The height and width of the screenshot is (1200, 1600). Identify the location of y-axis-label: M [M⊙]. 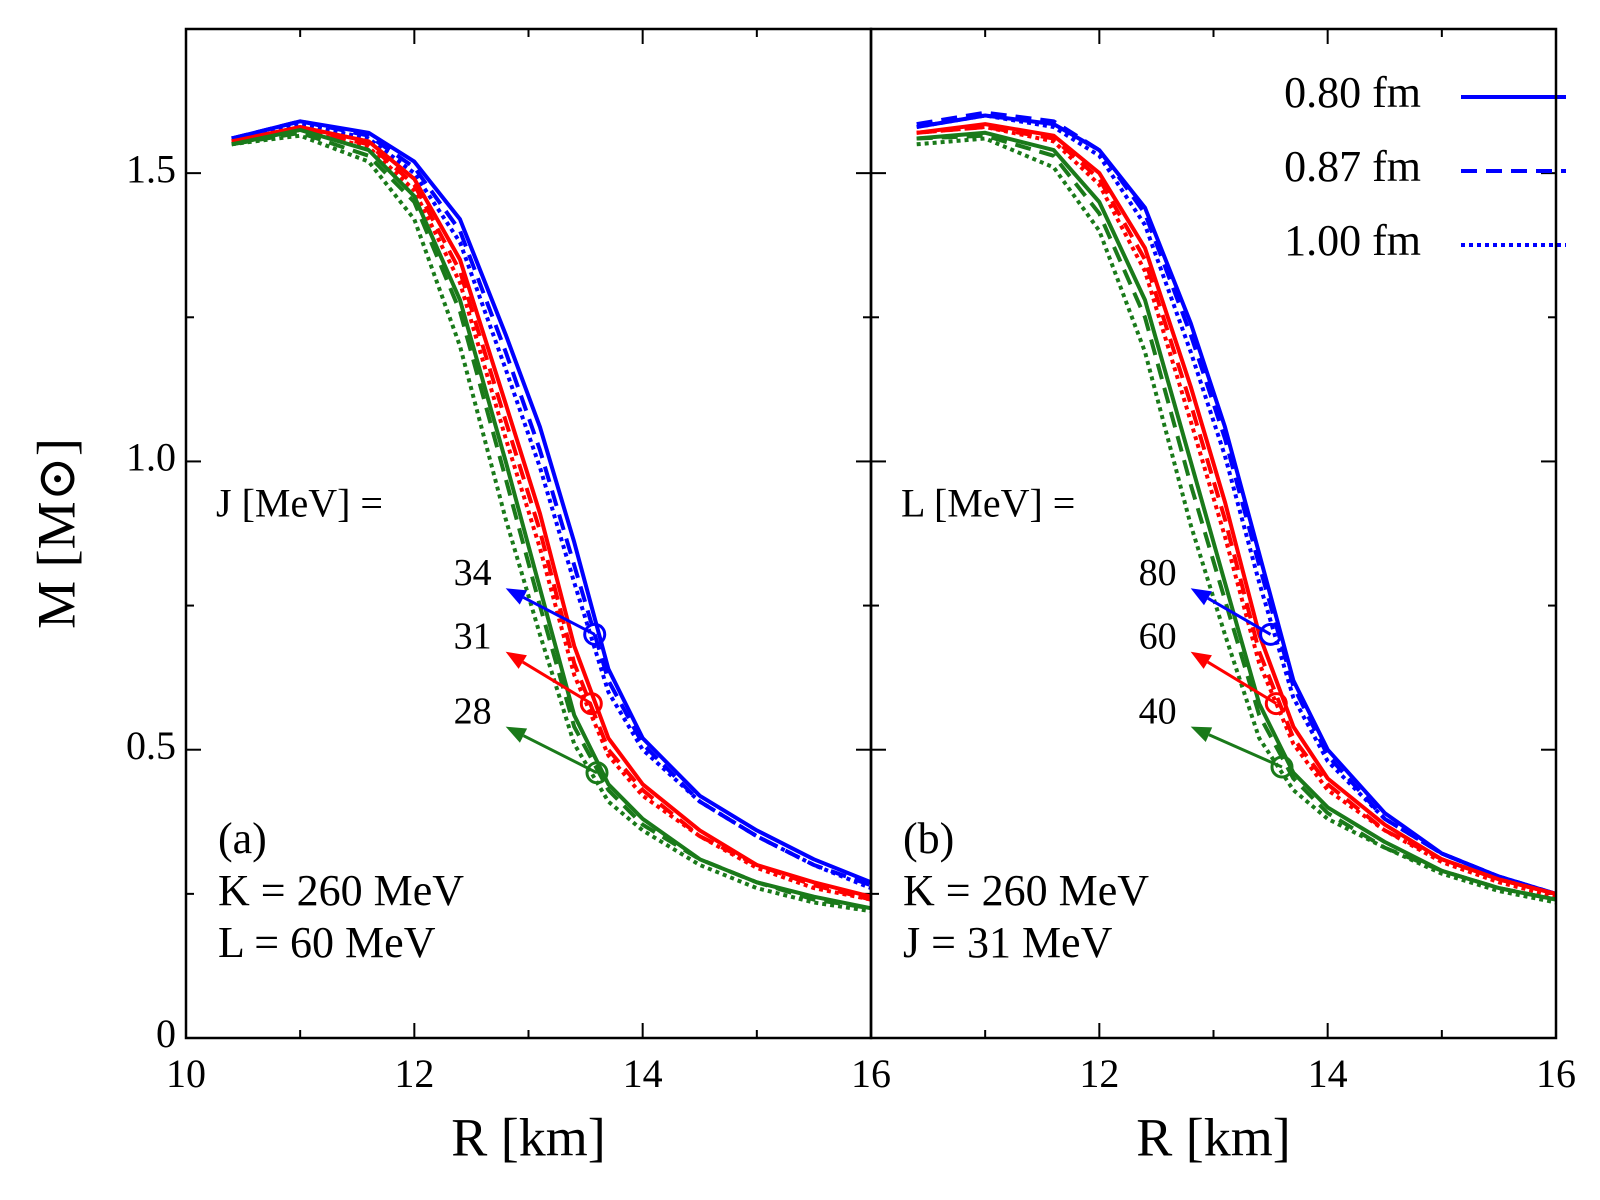
(56, 533).